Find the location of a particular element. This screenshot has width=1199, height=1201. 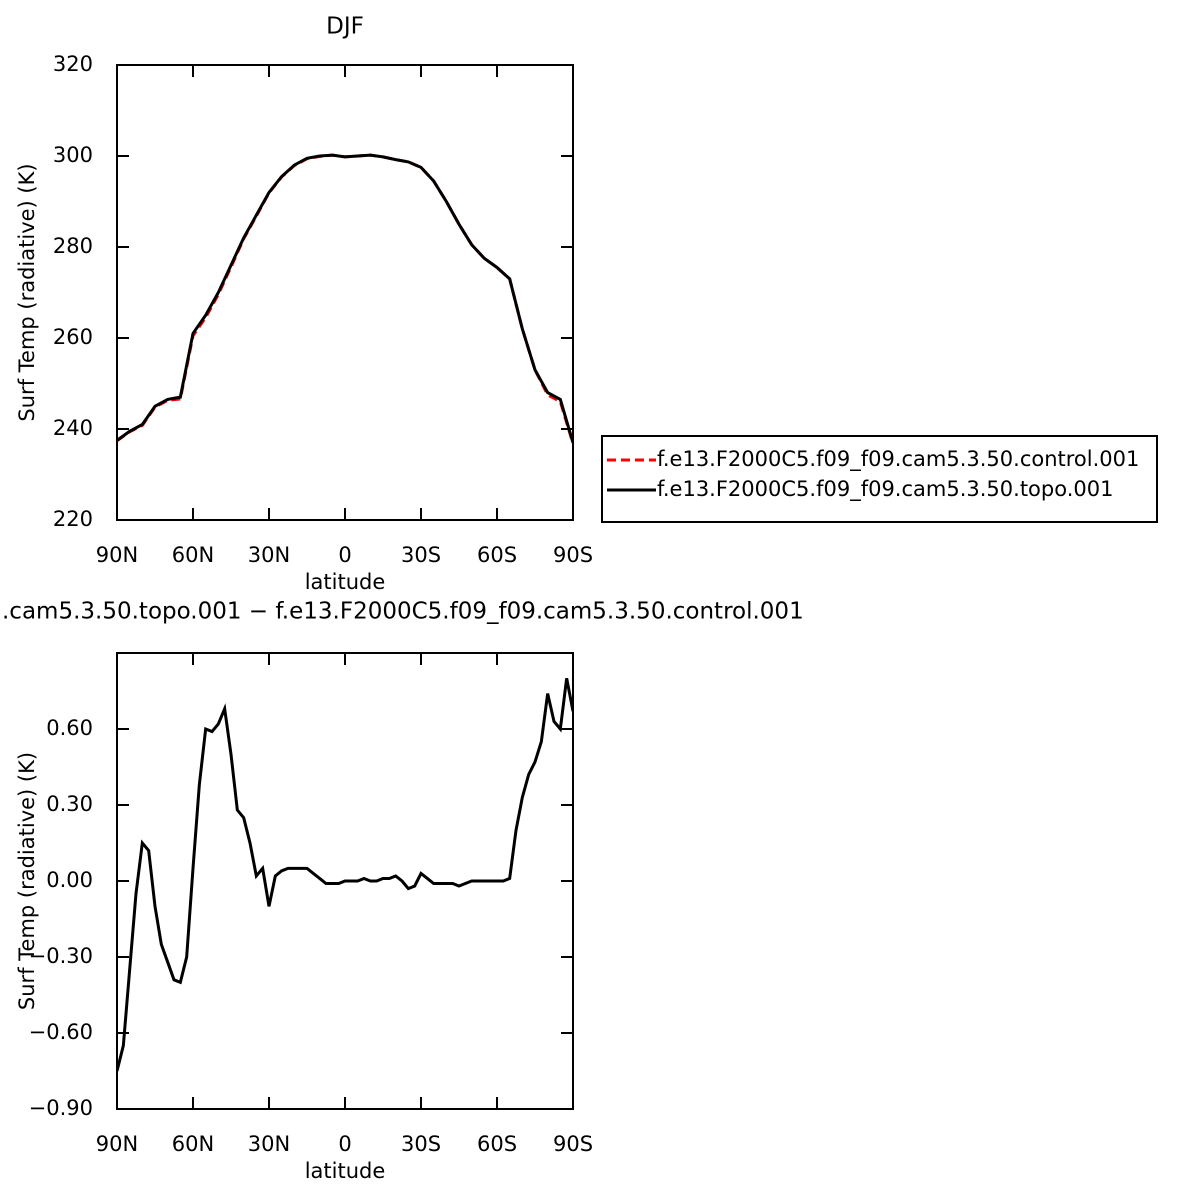

y-tick-label: 280 is located at coordinates (73, 246).